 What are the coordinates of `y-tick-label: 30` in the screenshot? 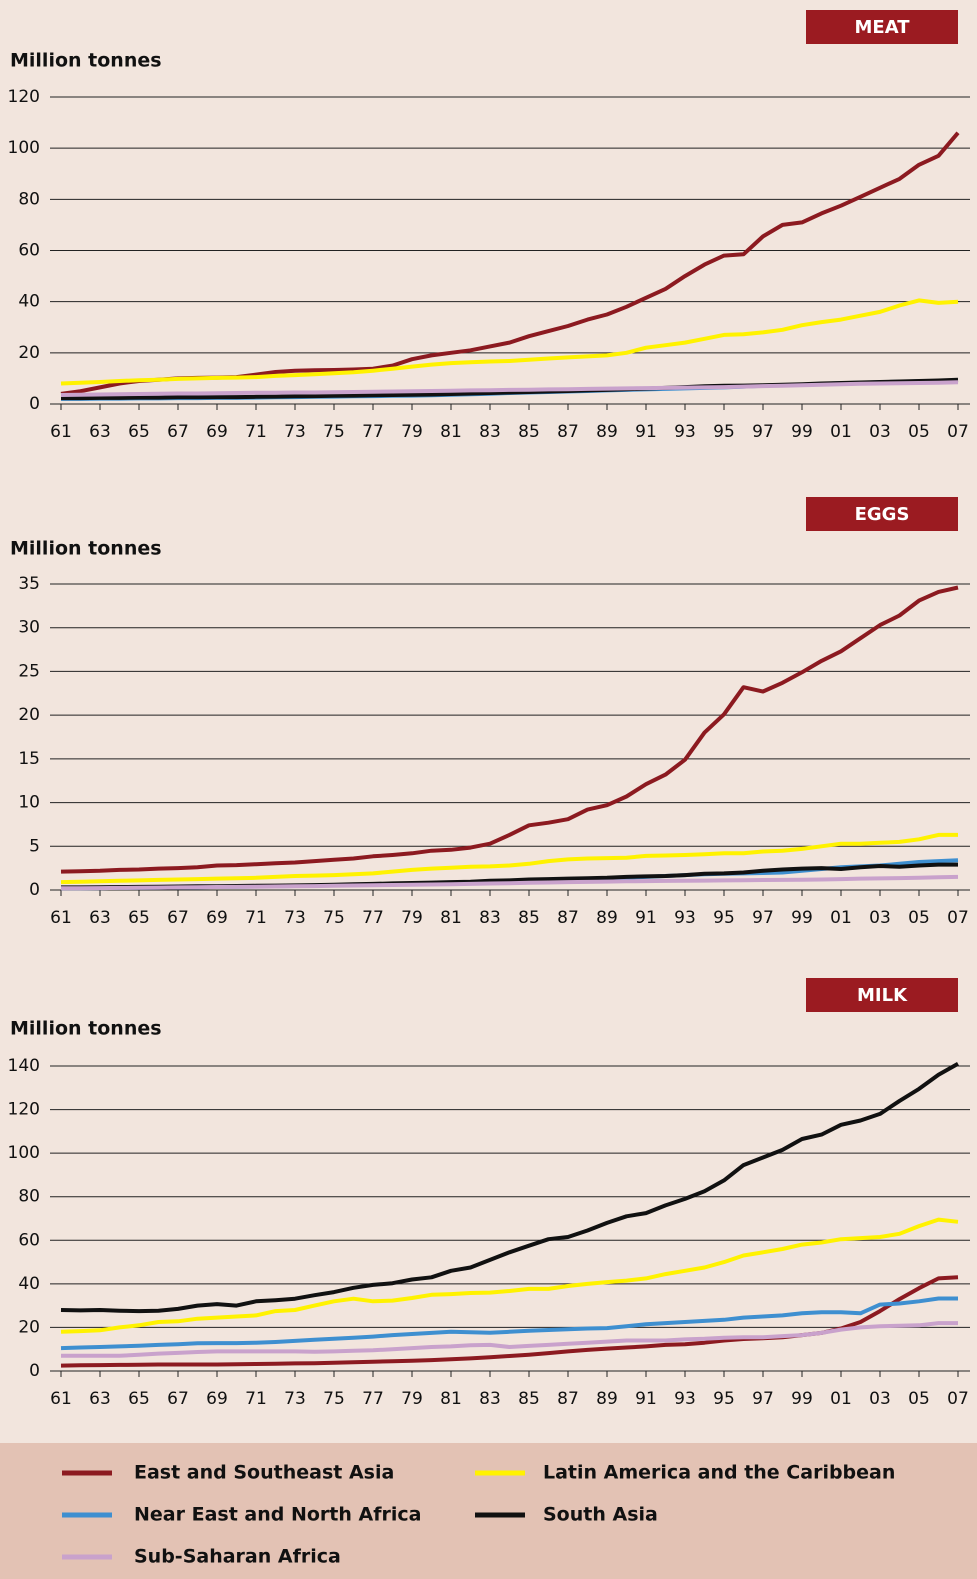 It's located at (29, 628).